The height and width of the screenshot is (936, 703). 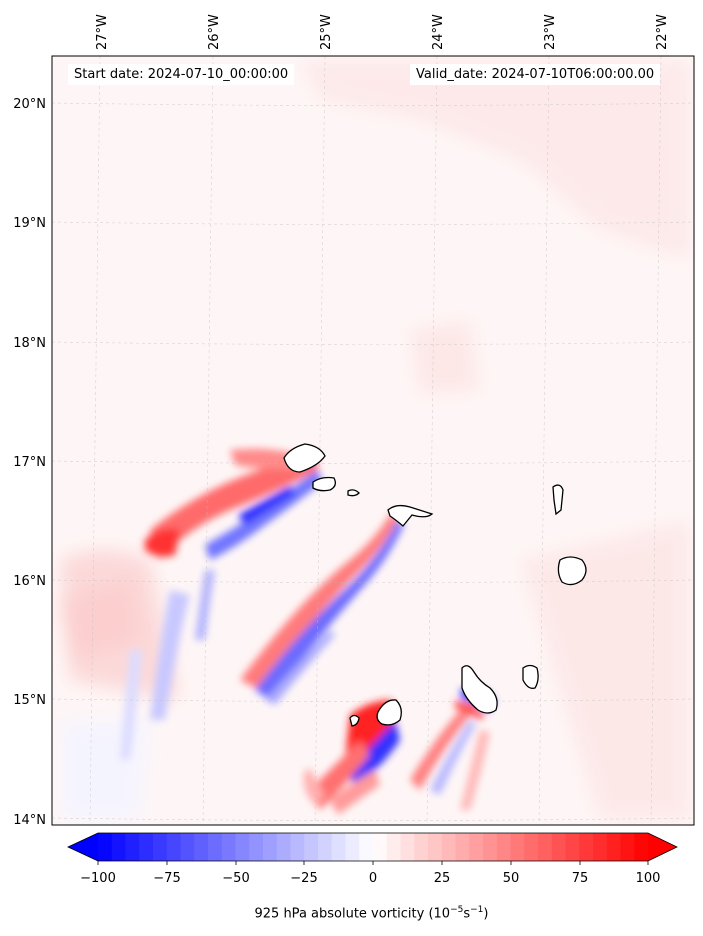 What do you see at coordinates (477, 910) in the screenshot?
I see `colorbar-label-exp2: −1` at bounding box center [477, 910].